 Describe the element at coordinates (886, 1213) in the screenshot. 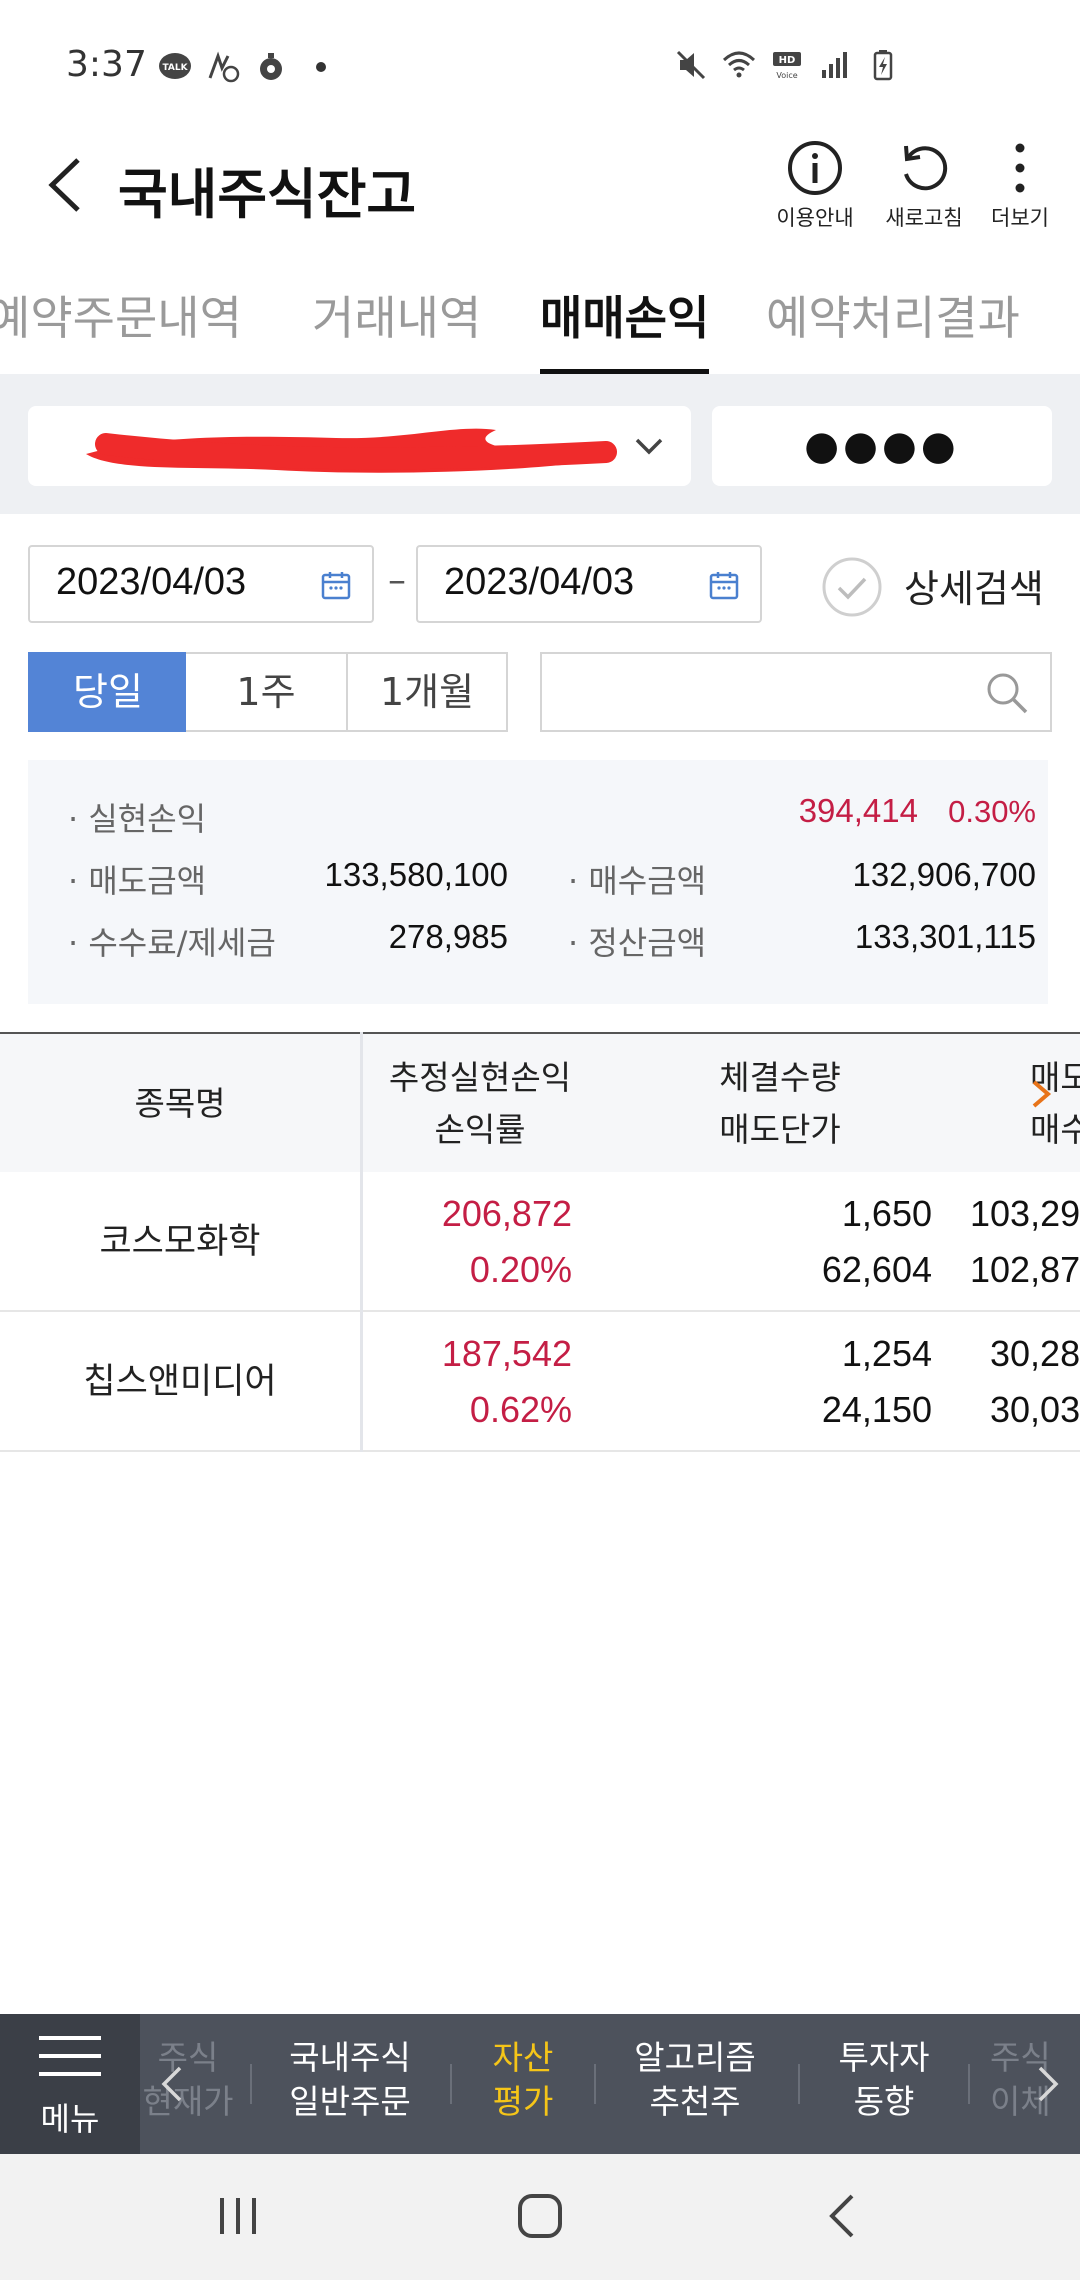

I see `exec-qty: 1,650` at that location.